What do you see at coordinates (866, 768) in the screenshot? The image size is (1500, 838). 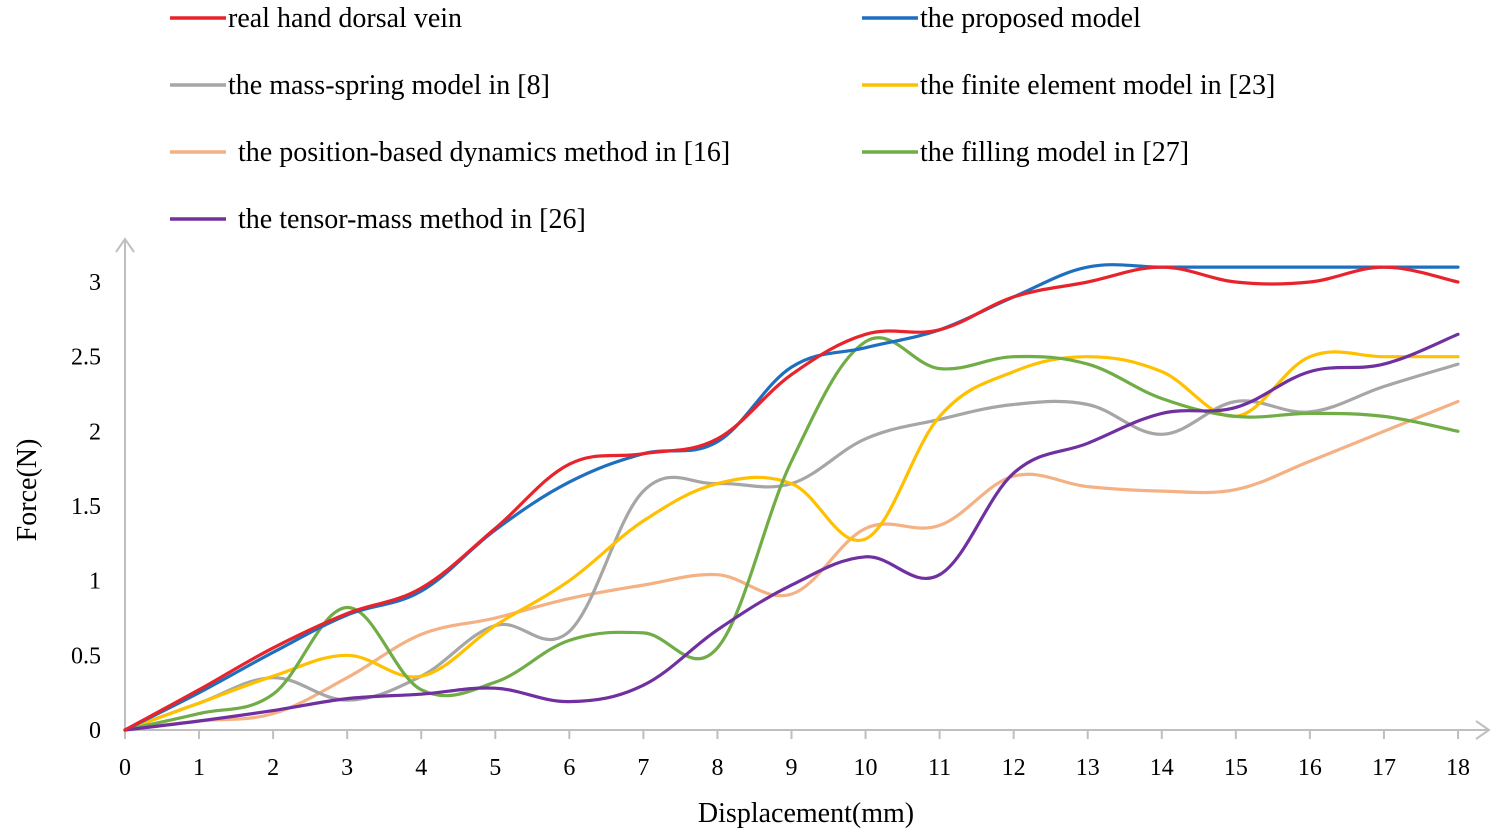 I see `x-tick-label: 10` at bounding box center [866, 768].